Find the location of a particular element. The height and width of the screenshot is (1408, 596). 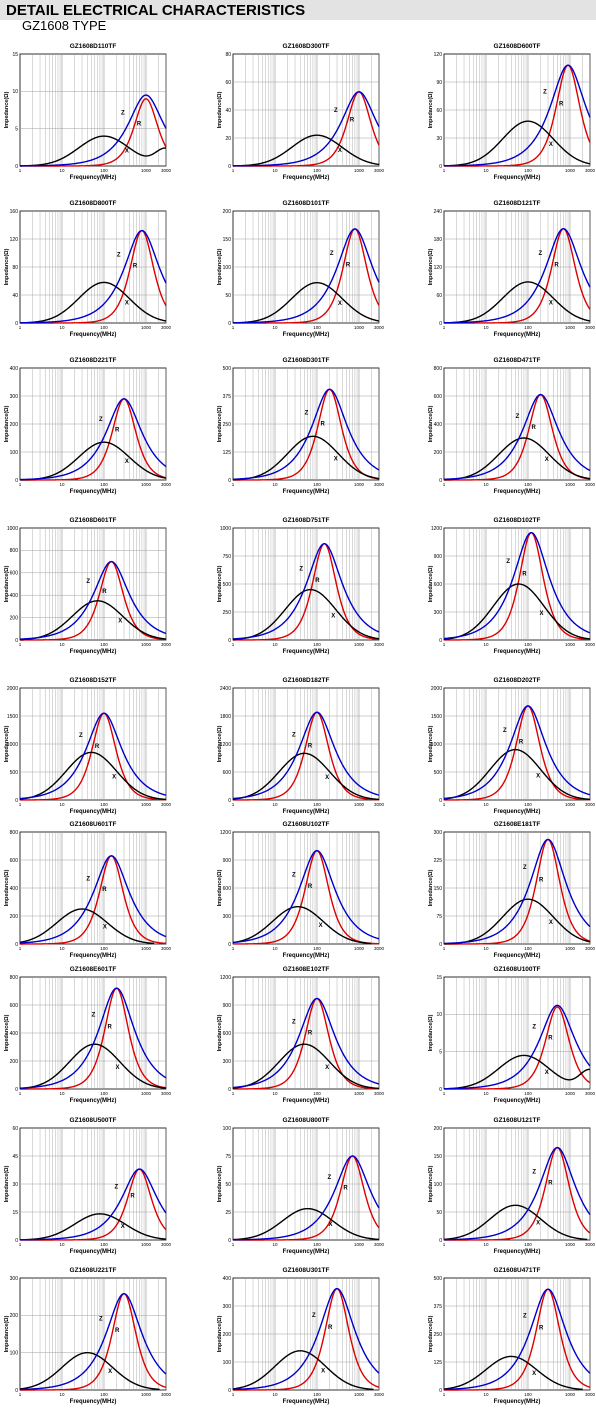

page-title: DETAIL ELECTRICAL CHARACTERISTICS is located at coordinates (156, 10).